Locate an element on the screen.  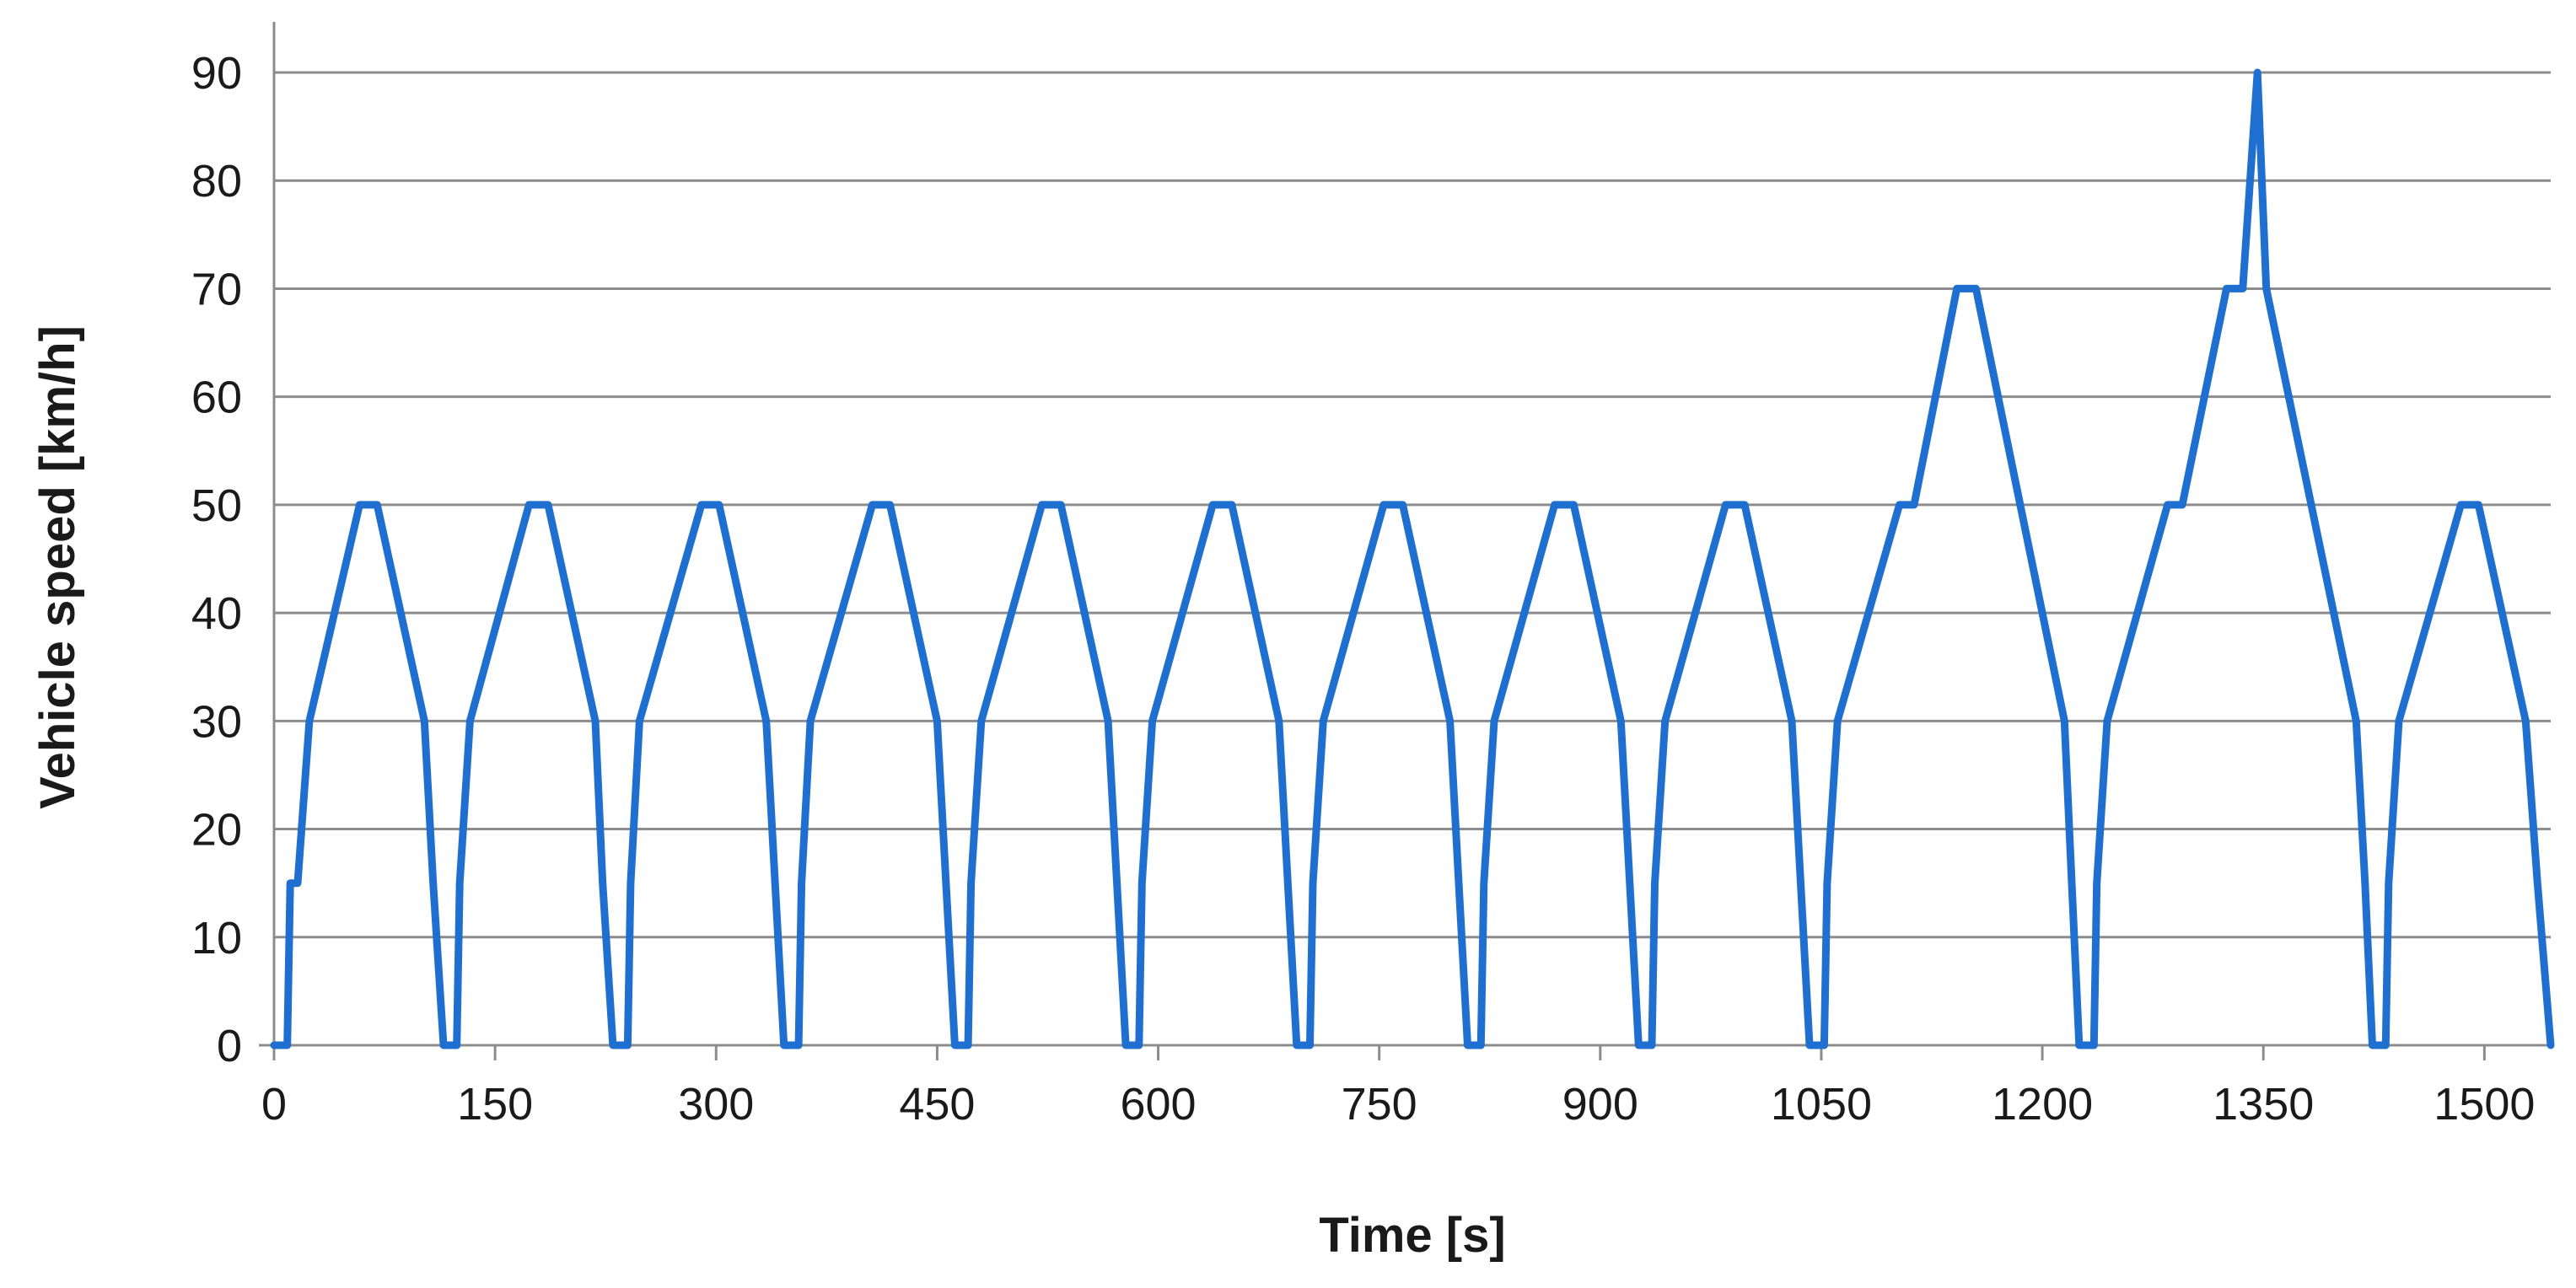
y-tick-label: 50 is located at coordinates (217, 505).